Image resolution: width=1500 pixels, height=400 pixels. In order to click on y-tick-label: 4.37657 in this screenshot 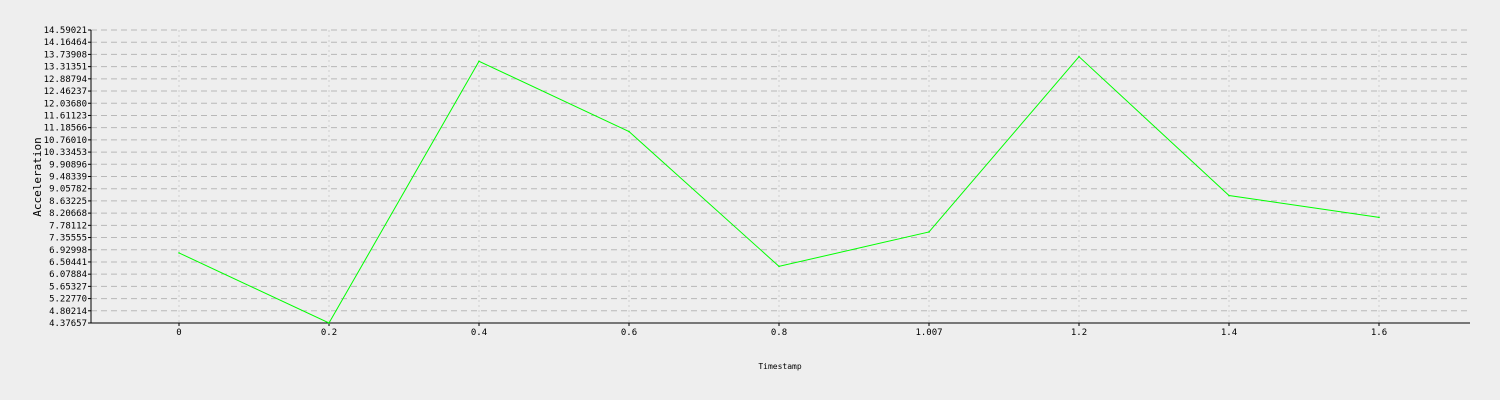, I will do `click(68, 324)`.